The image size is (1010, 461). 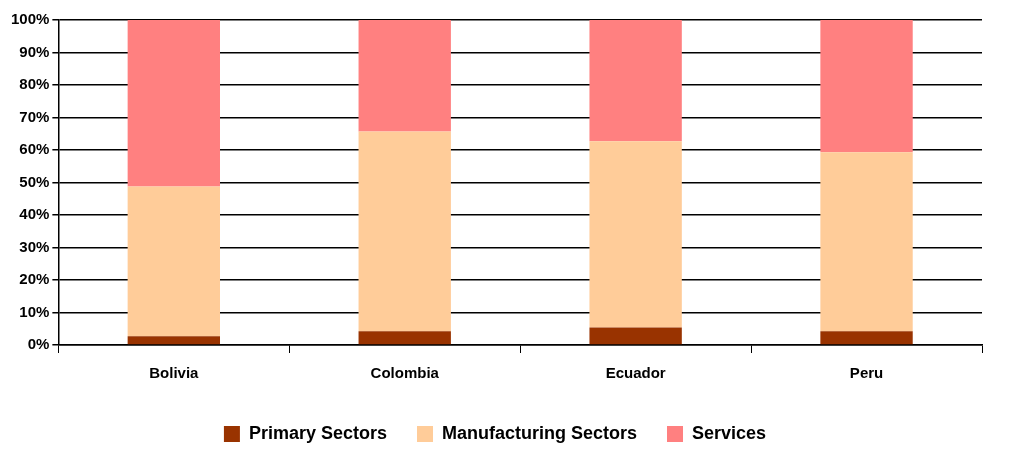 I want to click on x-tick-label: Bolivia, so click(x=174, y=373).